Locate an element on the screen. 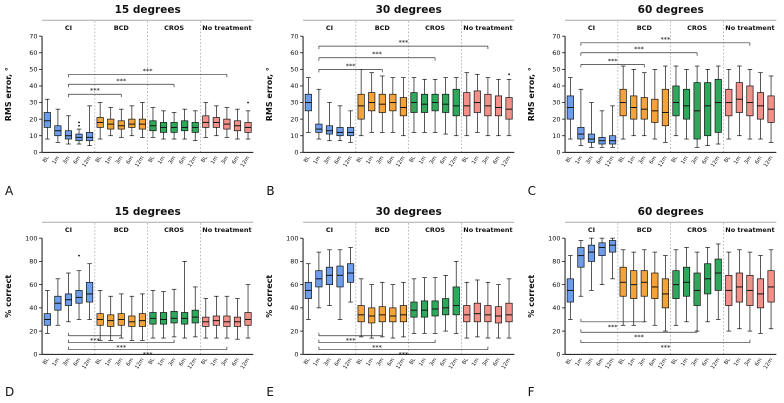  panel-letter: E is located at coordinates (270, 392).